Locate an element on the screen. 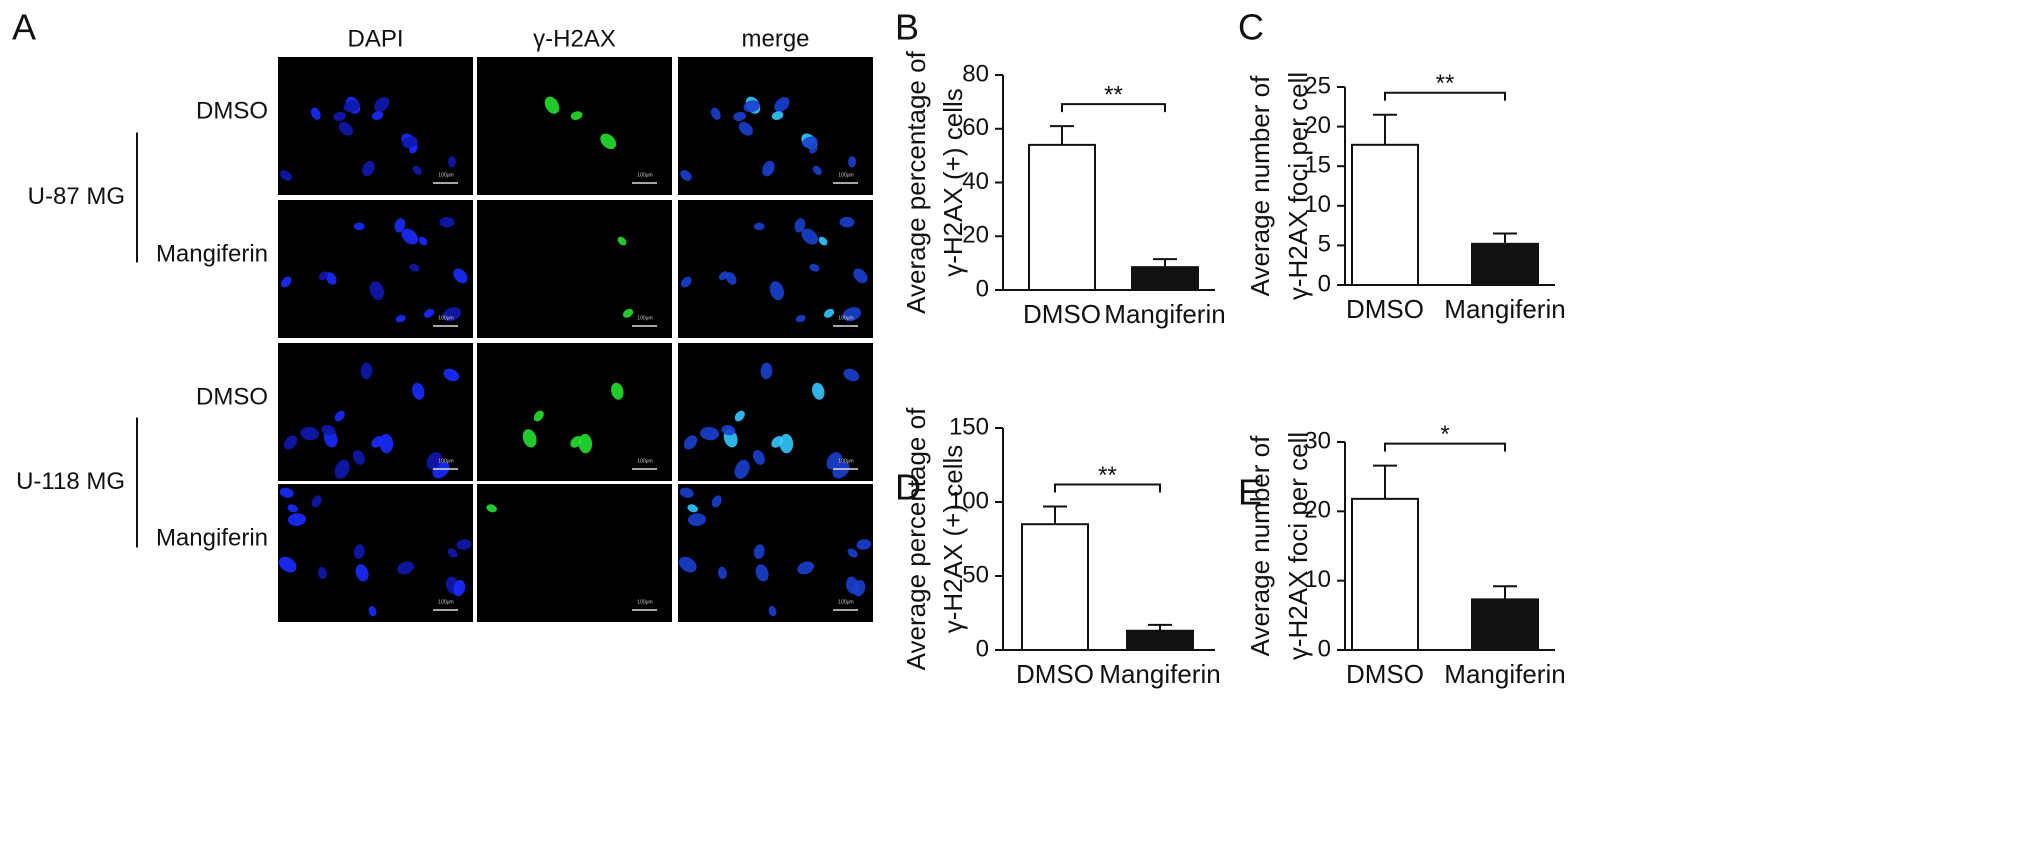 Image resolution: width=2032 pixels, height=865 pixels. y-tick-label: 25 is located at coordinates (1317, 85).